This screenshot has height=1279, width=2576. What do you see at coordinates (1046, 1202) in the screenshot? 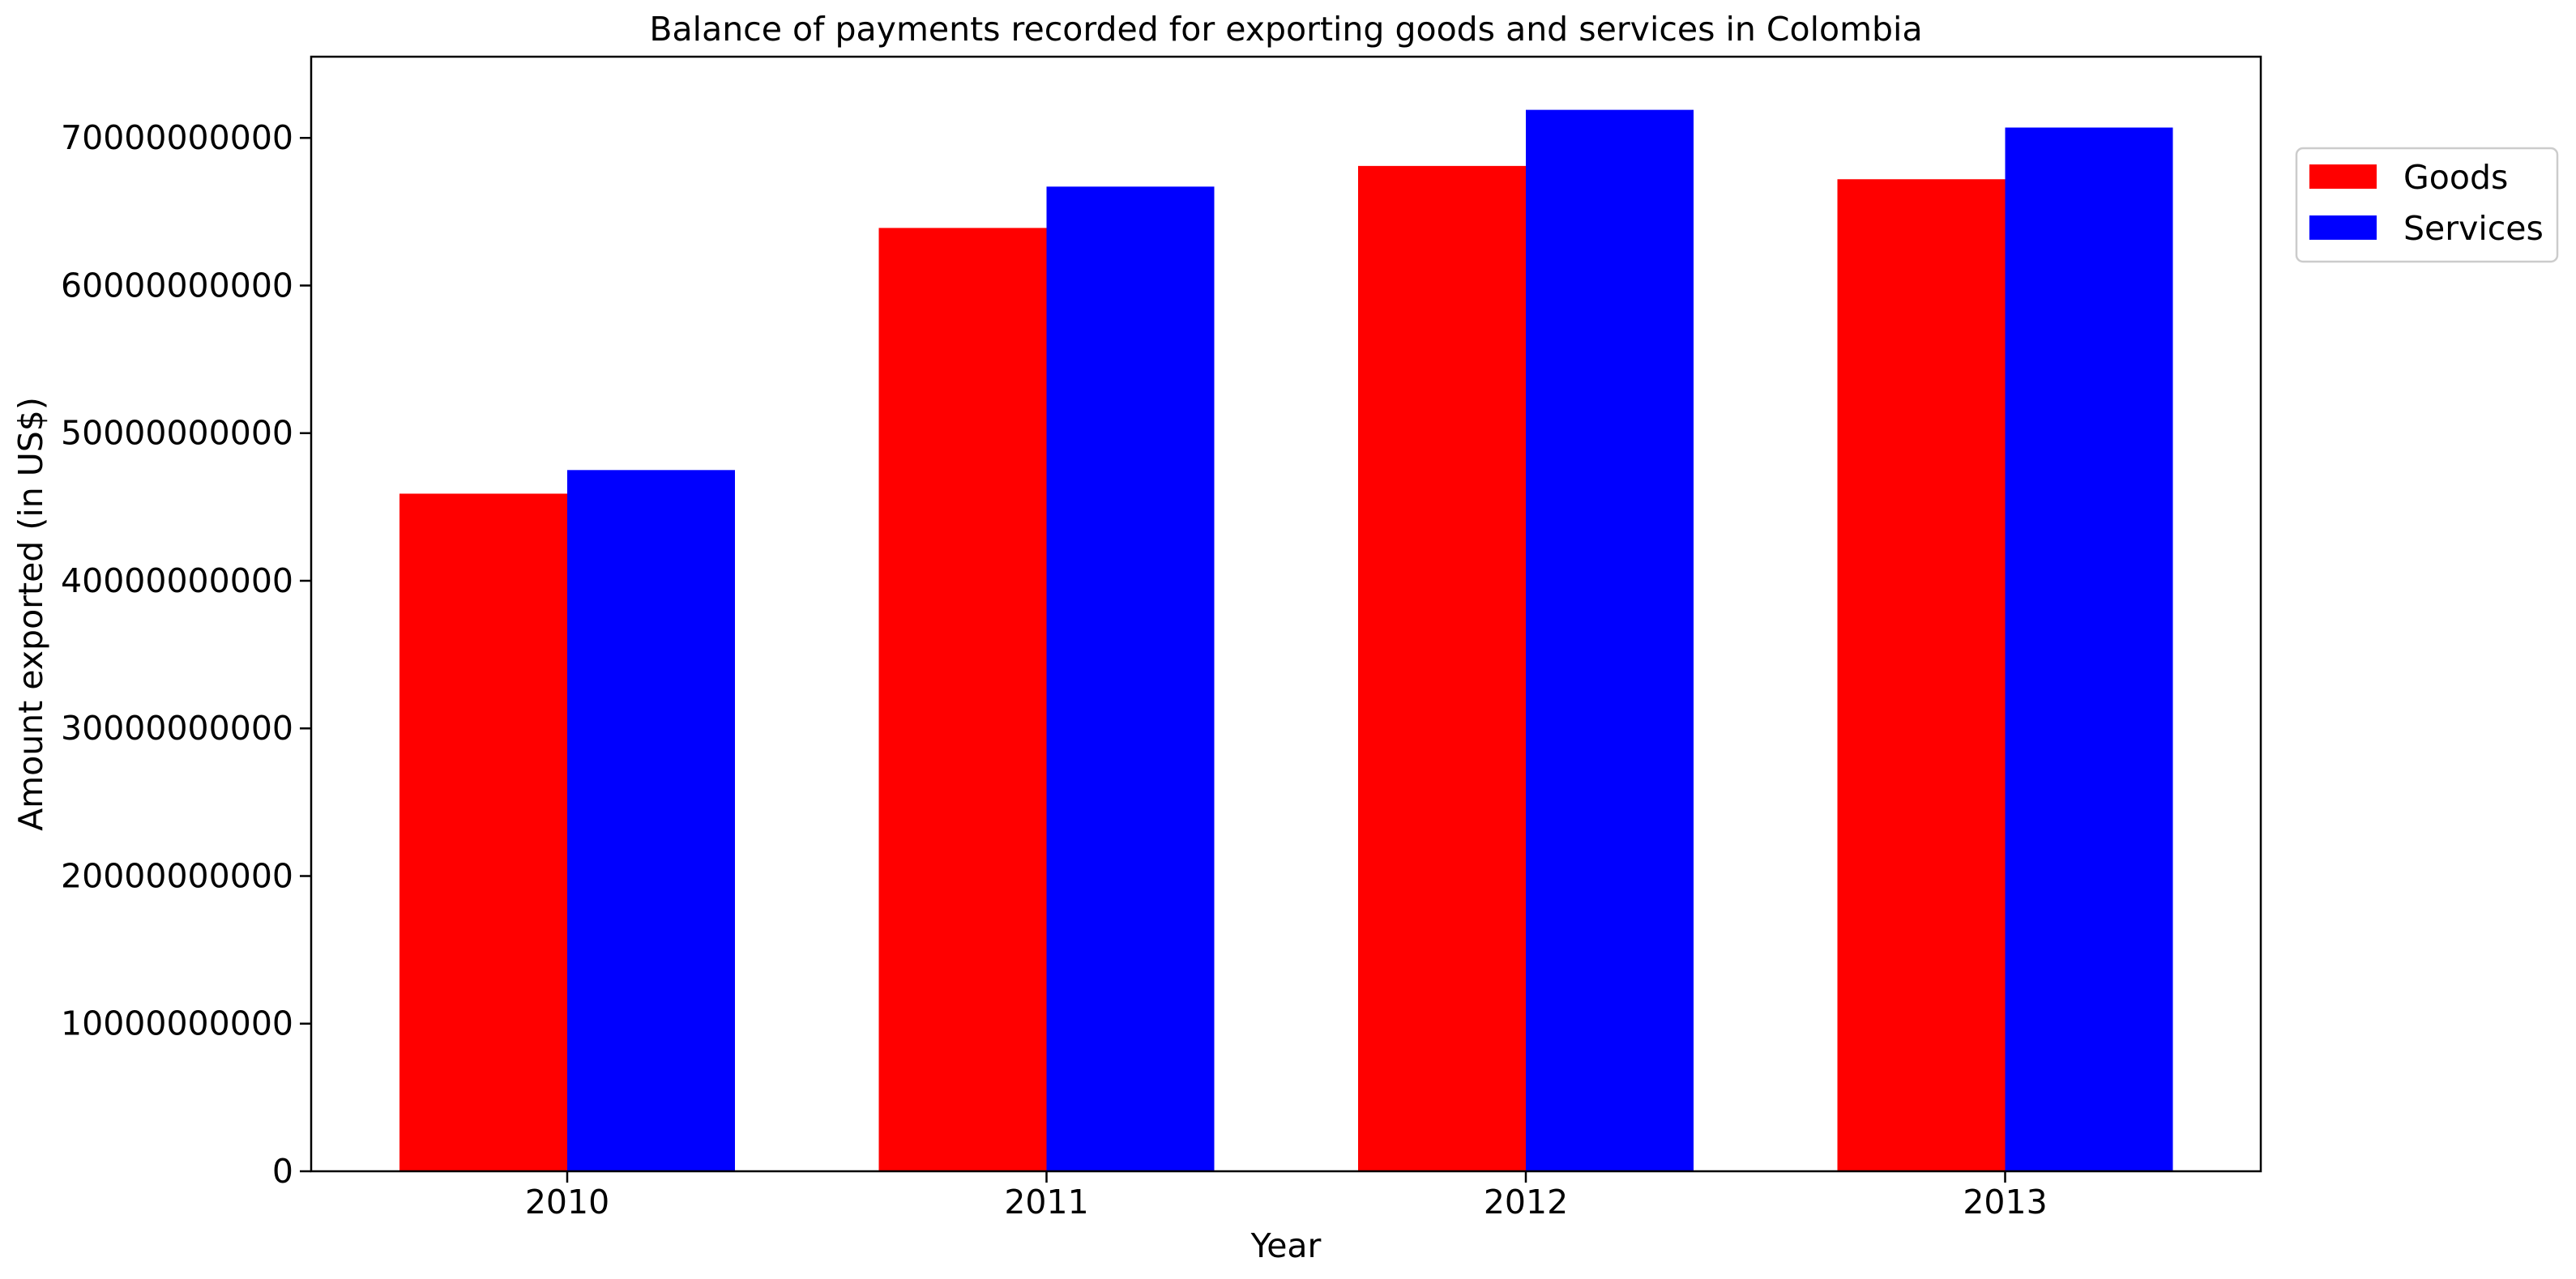
I see `x-tick-label: 2011` at bounding box center [1046, 1202].